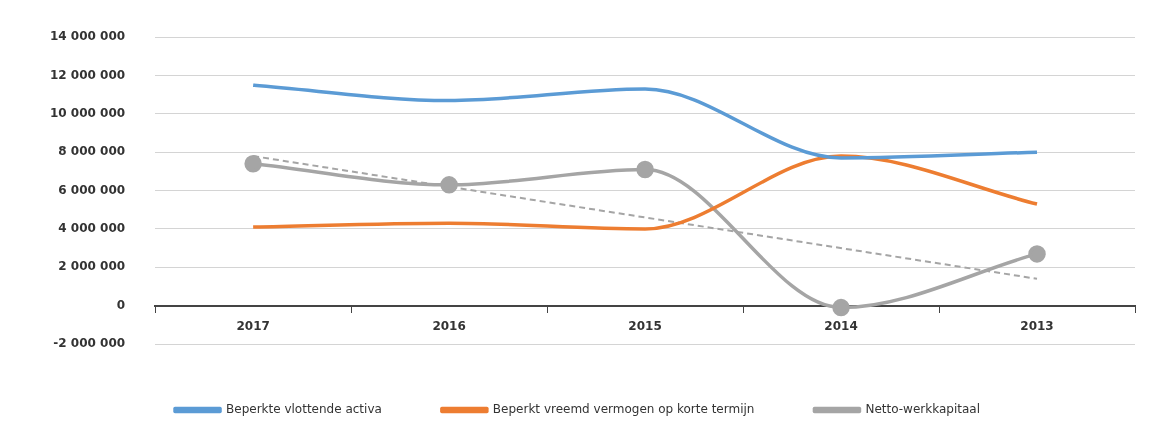  What do you see at coordinates (922, 409) in the screenshot?
I see `legend-label: Netto-werkkapitaal` at bounding box center [922, 409].